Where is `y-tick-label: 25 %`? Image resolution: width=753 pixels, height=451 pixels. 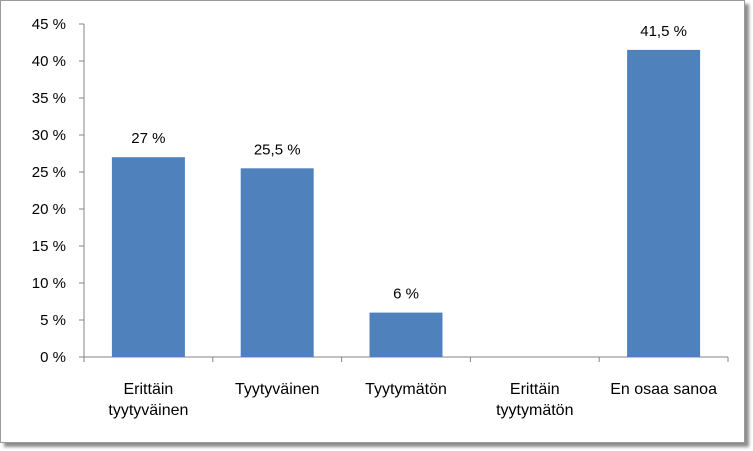
y-tick-label: 25 % is located at coordinates (49, 172).